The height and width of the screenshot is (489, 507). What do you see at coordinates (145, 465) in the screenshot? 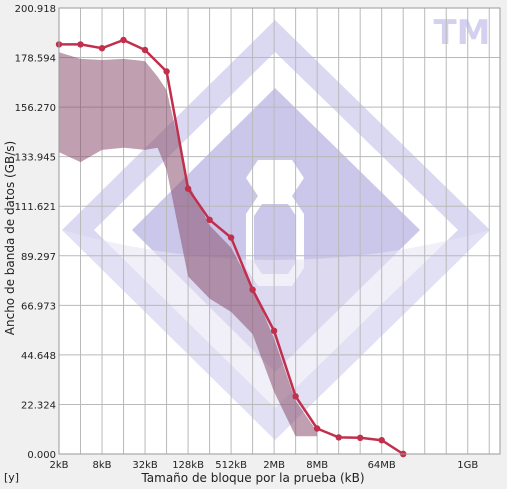
I see `x-tick-label: 32kB` at bounding box center [145, 465].